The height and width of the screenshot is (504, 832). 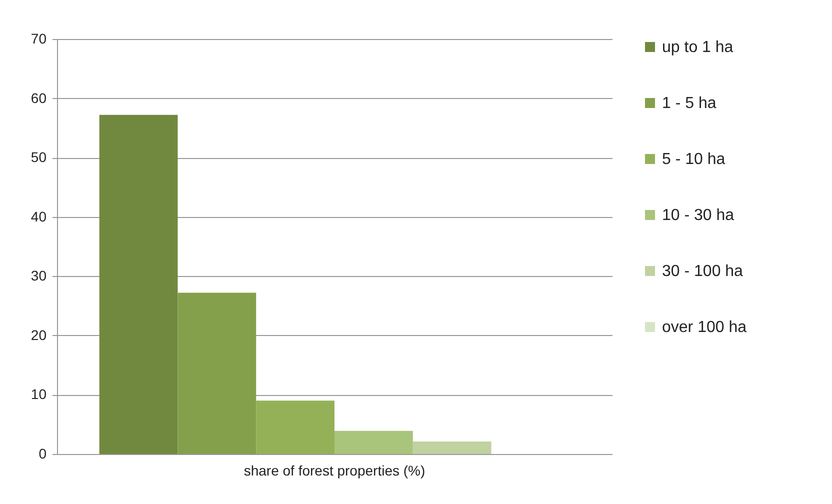 I want to click on legend-label: 10 - 30 ha, so click(x=698, y=215).